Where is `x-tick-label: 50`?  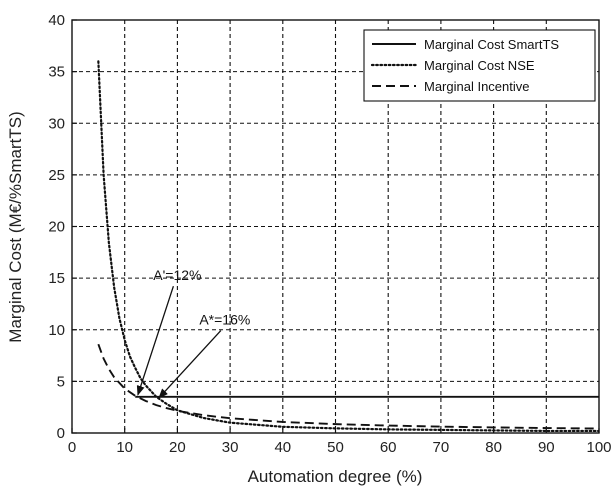 x-tick-label: 50 is located at coordinates (335, 447).